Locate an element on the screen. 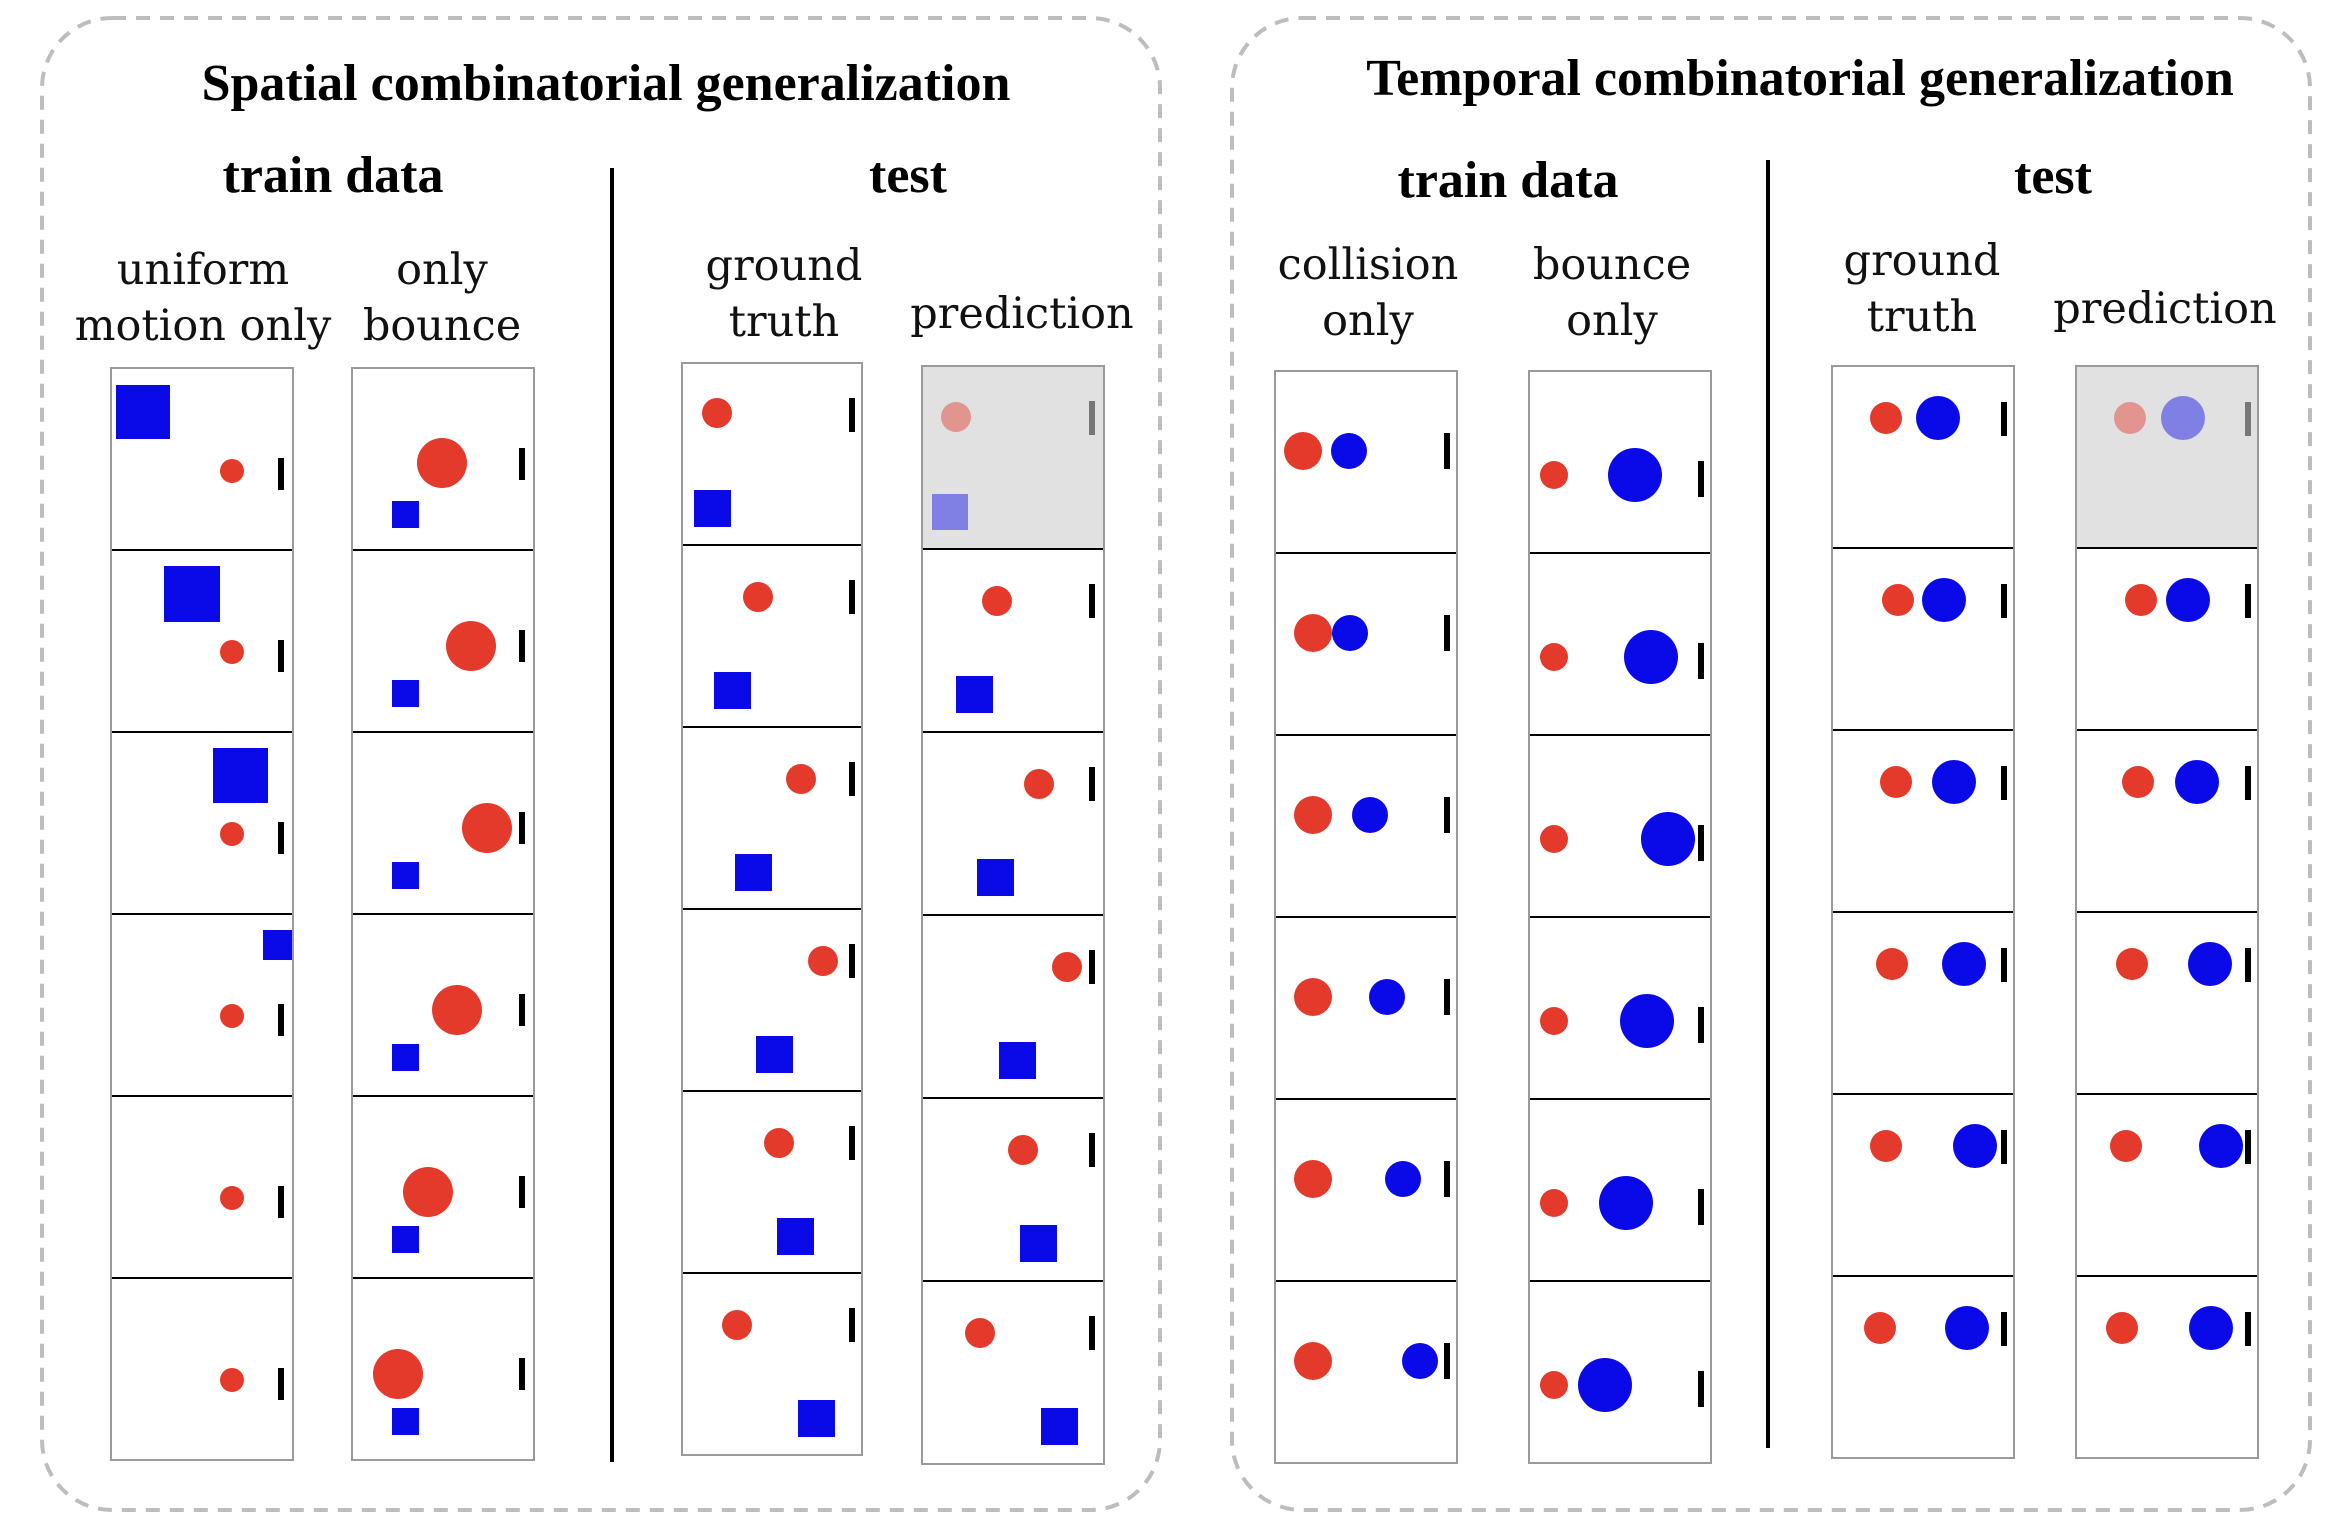 This screenshot has height=1528, width=2326. column-label-line2: bounce is located at coordinates (442, 326).